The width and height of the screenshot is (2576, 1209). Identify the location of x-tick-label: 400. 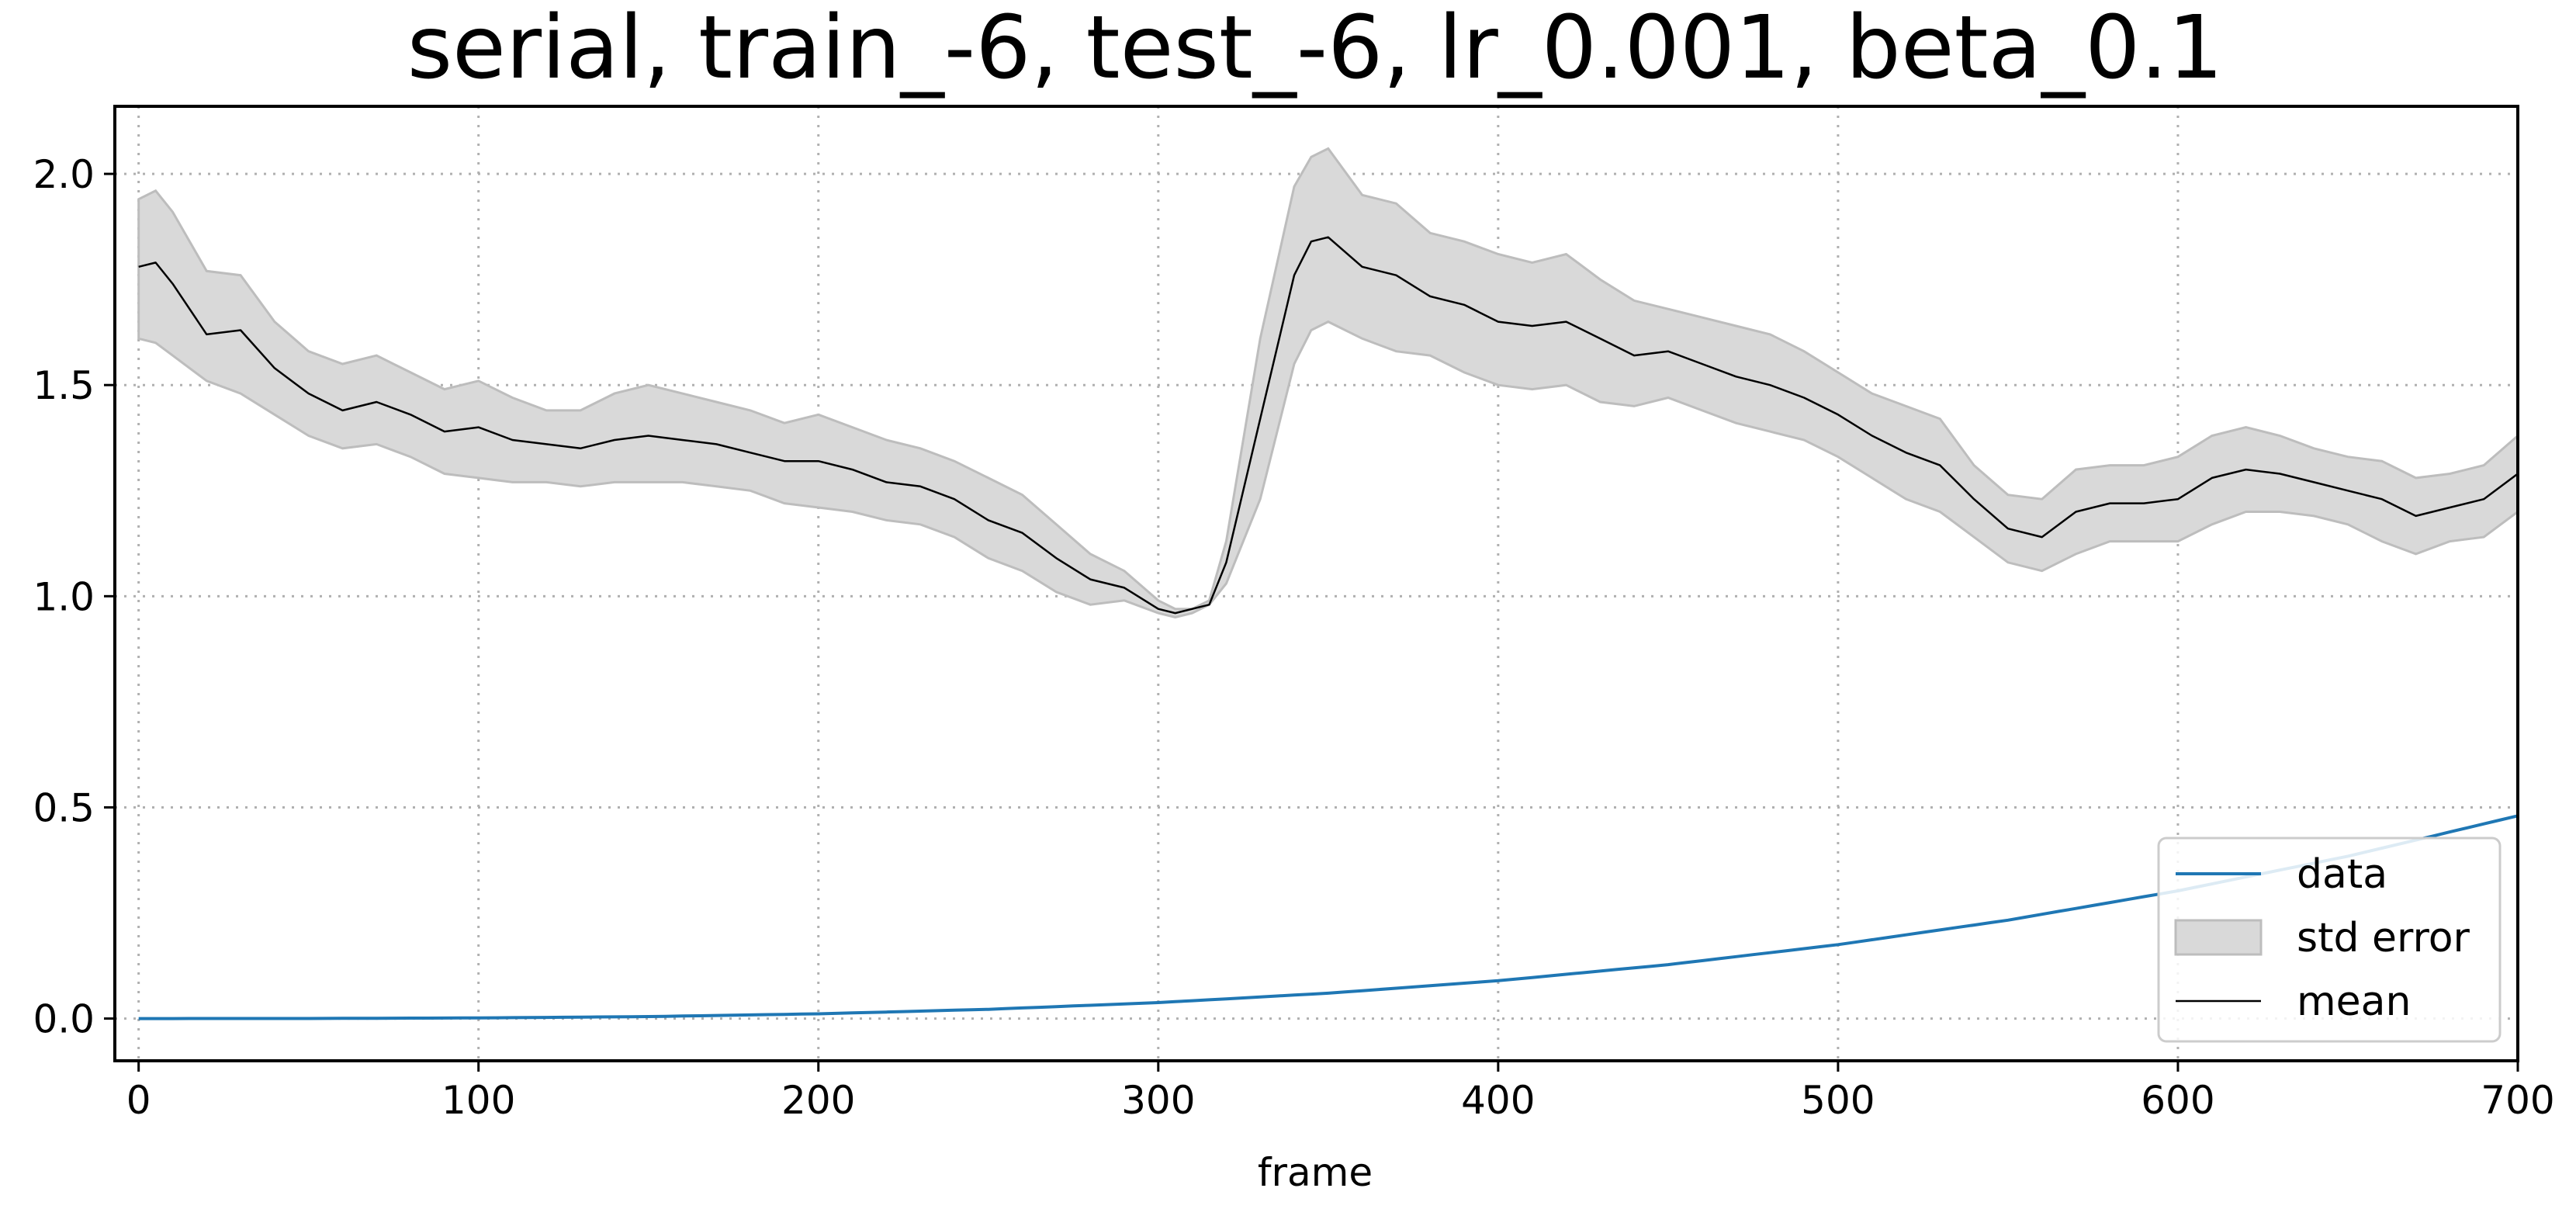
(1498, 1100).